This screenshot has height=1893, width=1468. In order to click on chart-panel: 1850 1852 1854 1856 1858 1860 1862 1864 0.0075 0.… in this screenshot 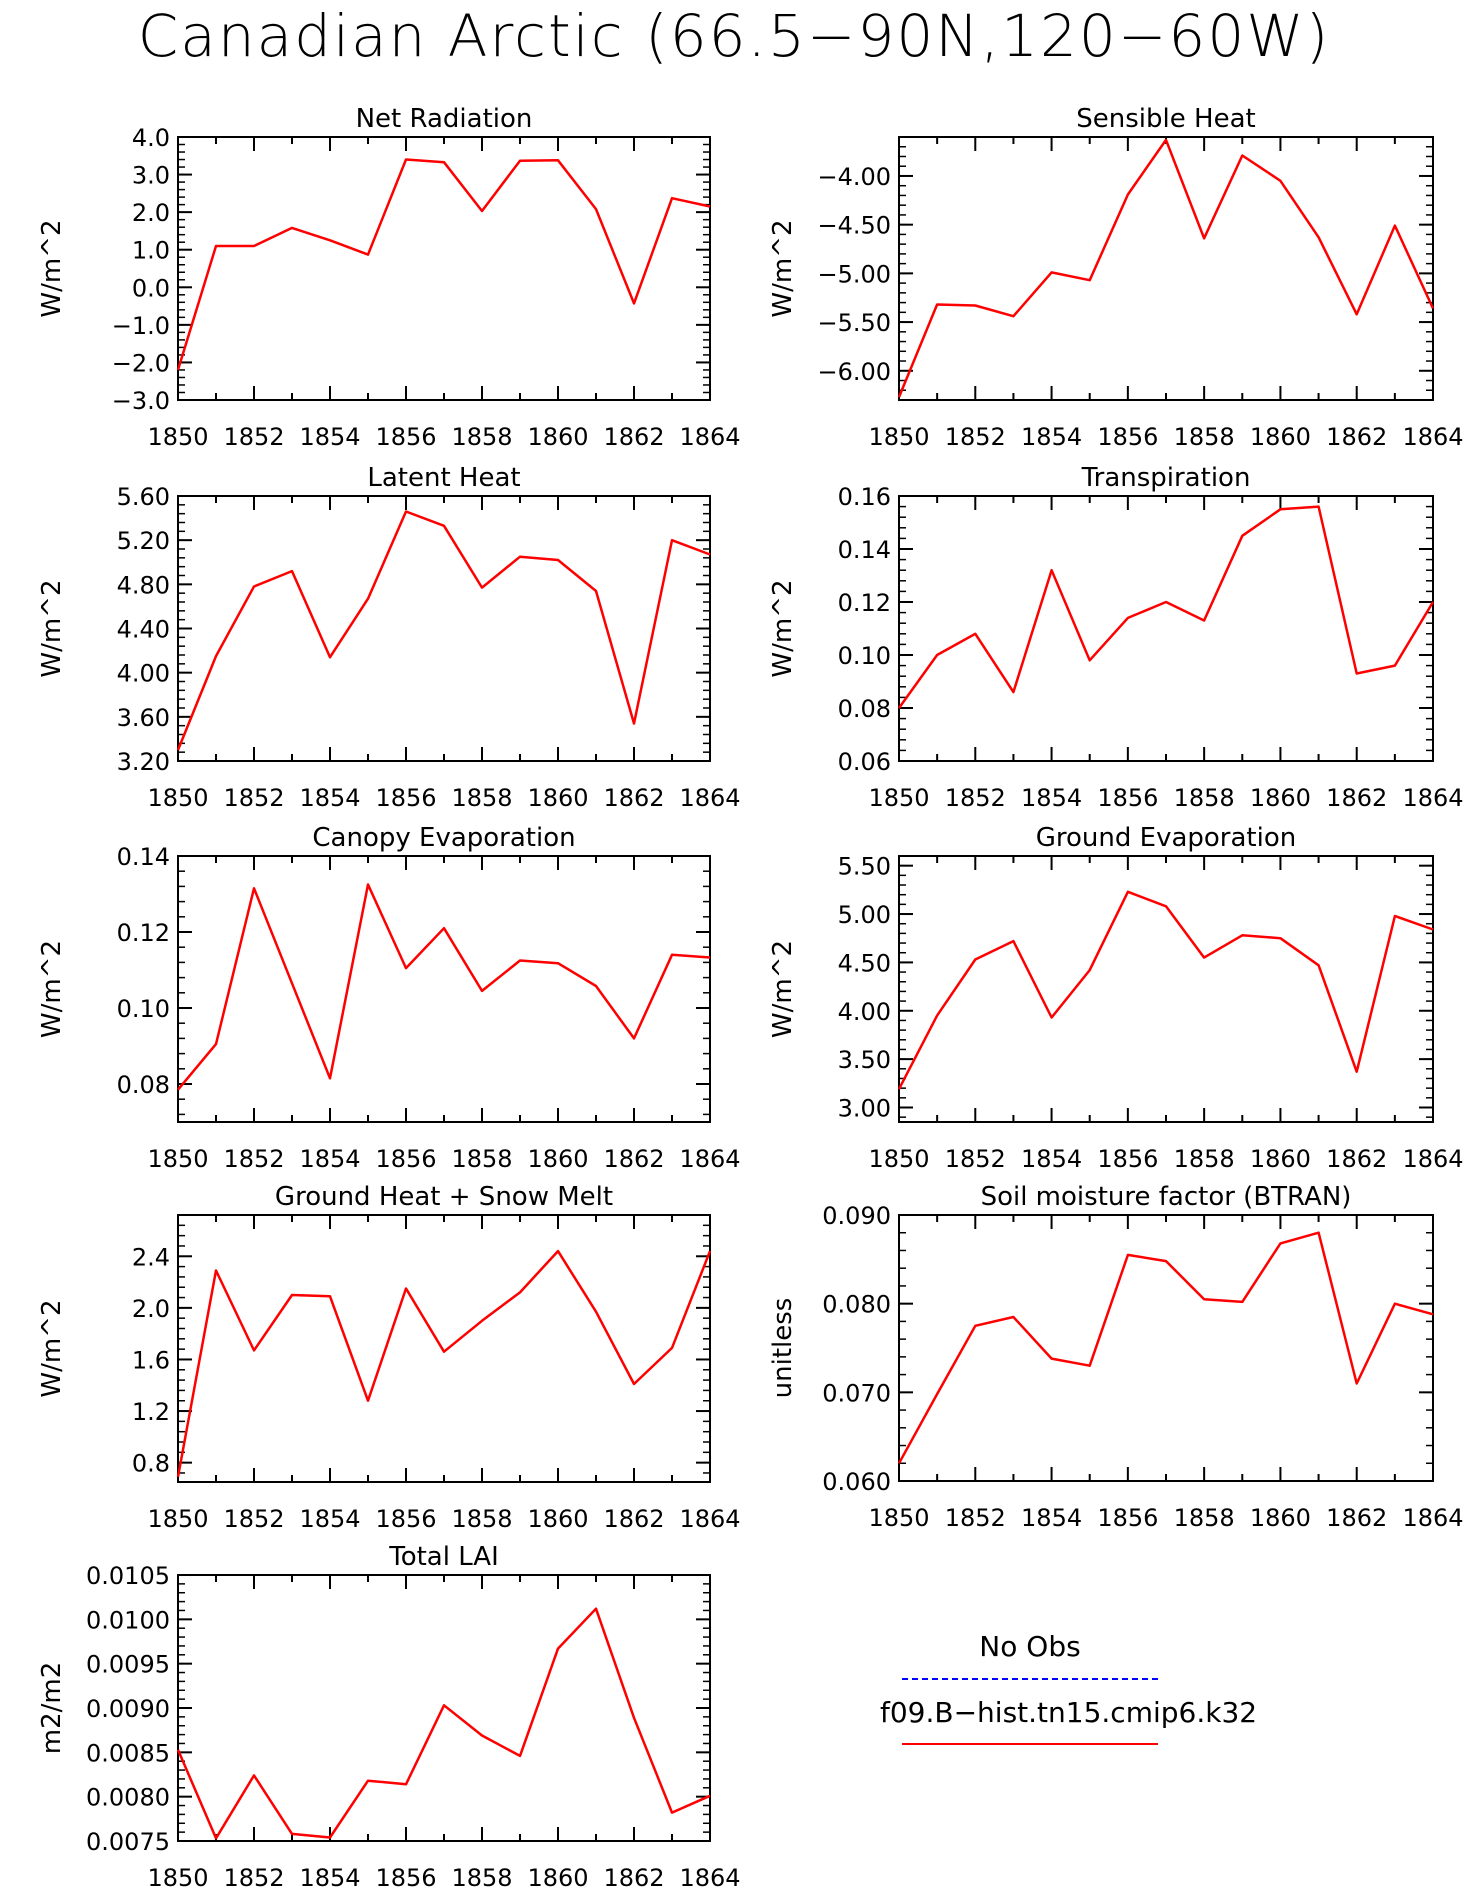, I will do `click(389, 1717)`.